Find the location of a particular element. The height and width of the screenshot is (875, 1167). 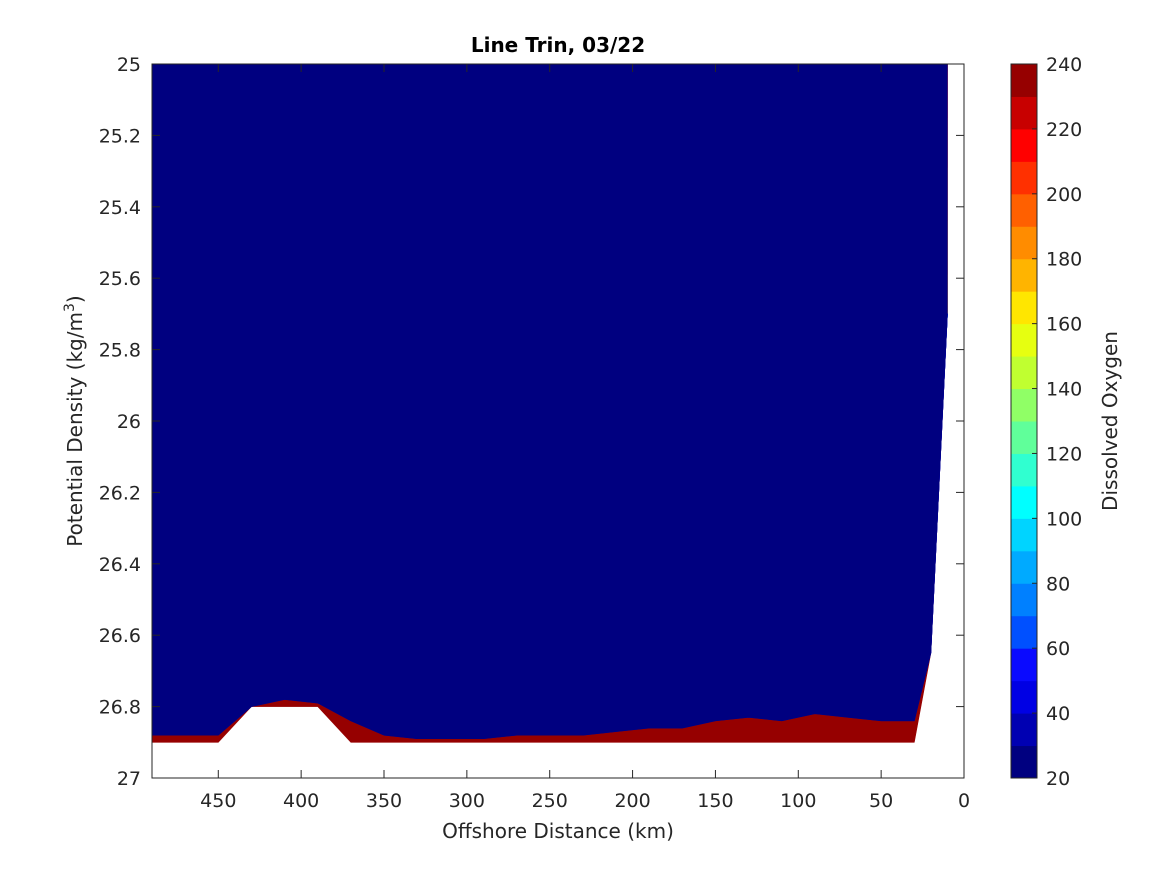

y-tick-label: 26.2 is located at coordinates (120, 493).